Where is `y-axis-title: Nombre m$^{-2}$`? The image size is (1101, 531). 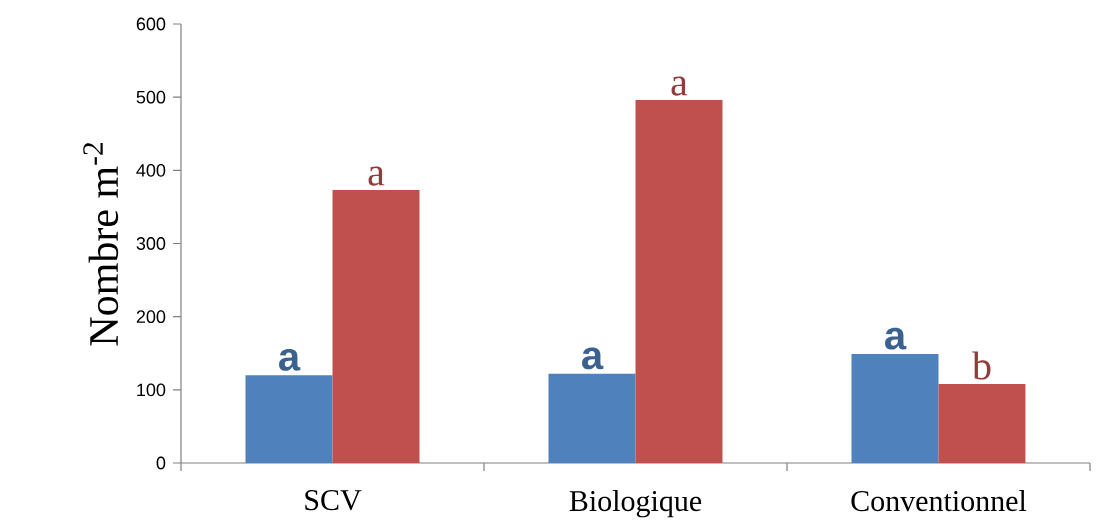 y-axis-title: Nombre m$^{-2}$ is located at coordinates (101, 244).